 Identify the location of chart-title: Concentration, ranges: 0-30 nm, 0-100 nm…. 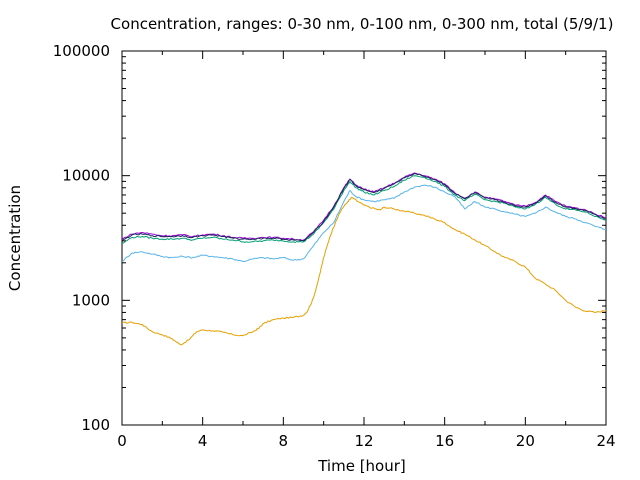
(362, 24).